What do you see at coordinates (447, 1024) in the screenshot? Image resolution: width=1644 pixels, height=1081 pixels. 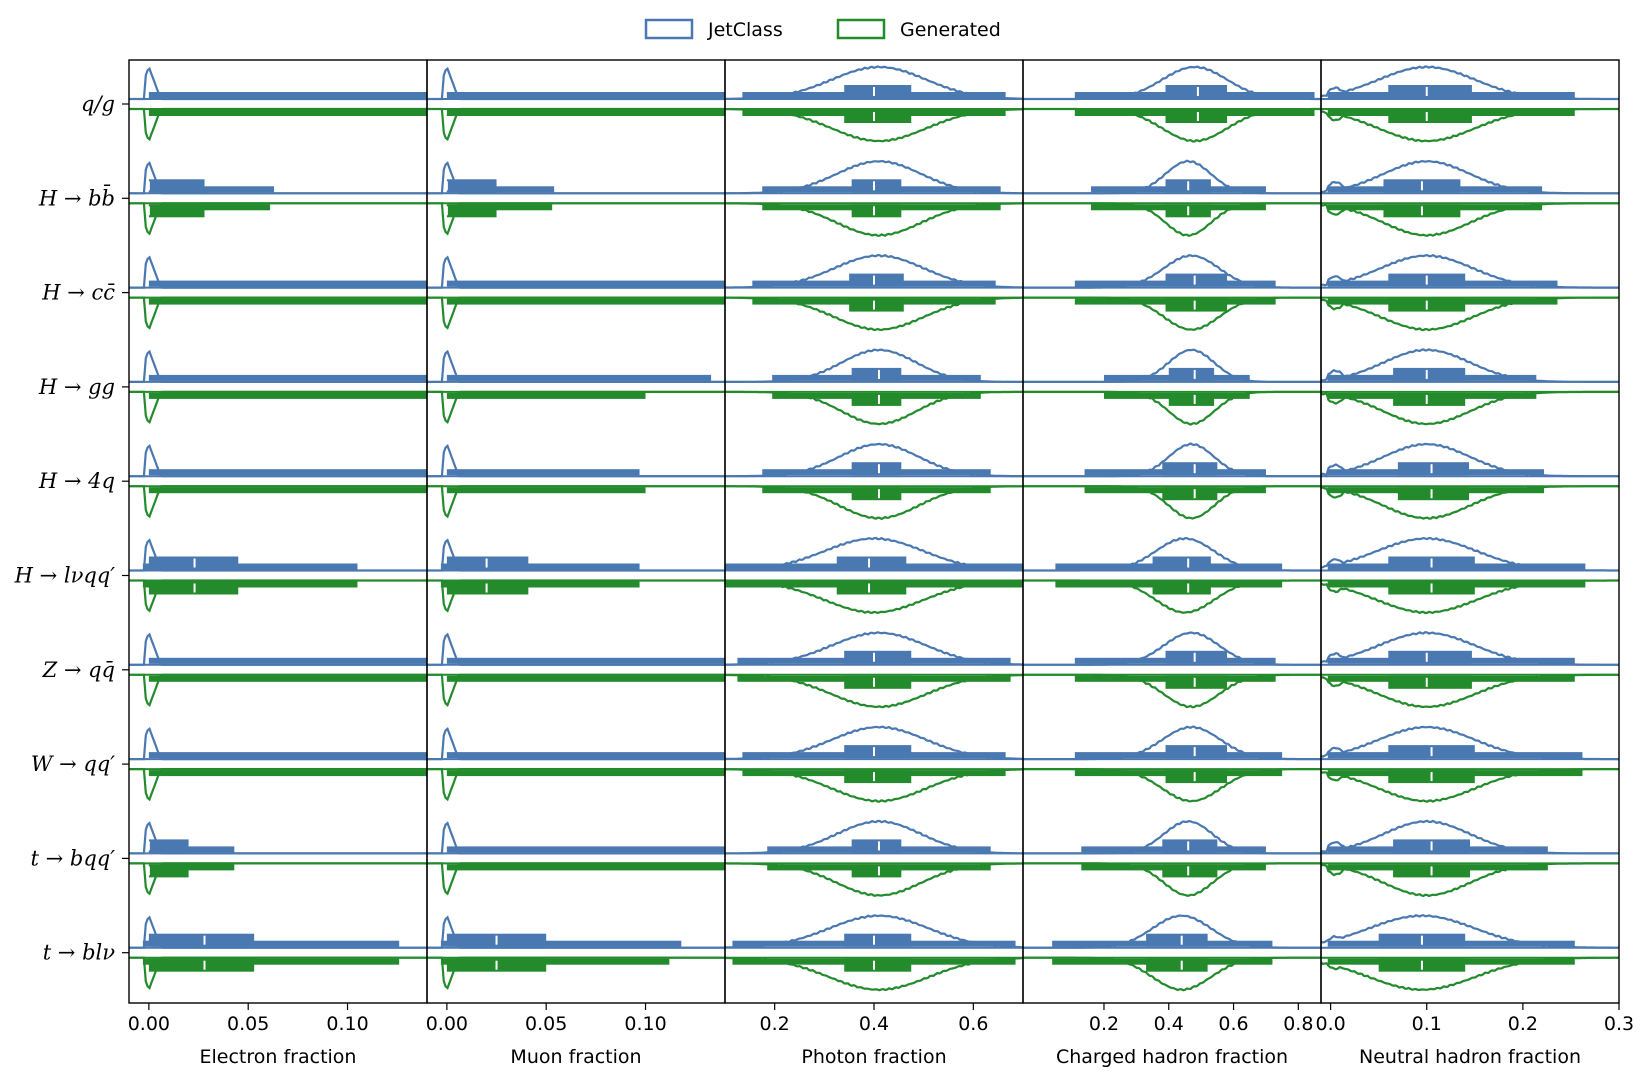 I see `x-tick-label-1-0: 0.00` at bounding box center [447, 1024].